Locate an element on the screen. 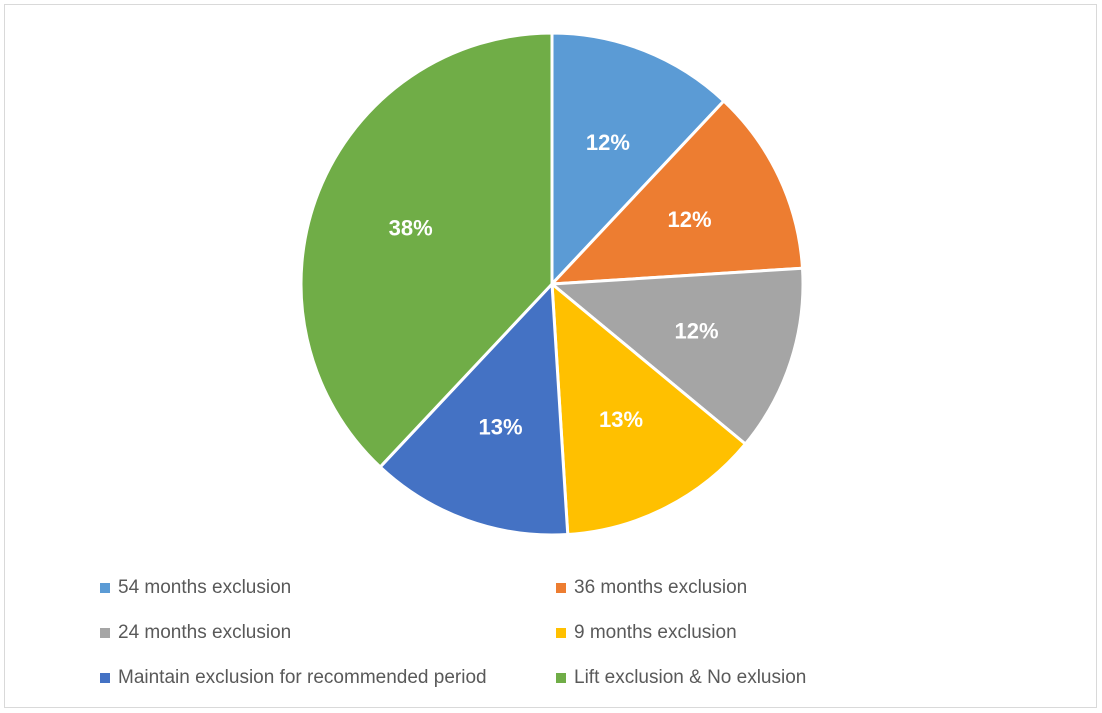 The image size is (1102, 713). legend-item-24-months: 24 months exclusion is located at coordinates (195, 633).